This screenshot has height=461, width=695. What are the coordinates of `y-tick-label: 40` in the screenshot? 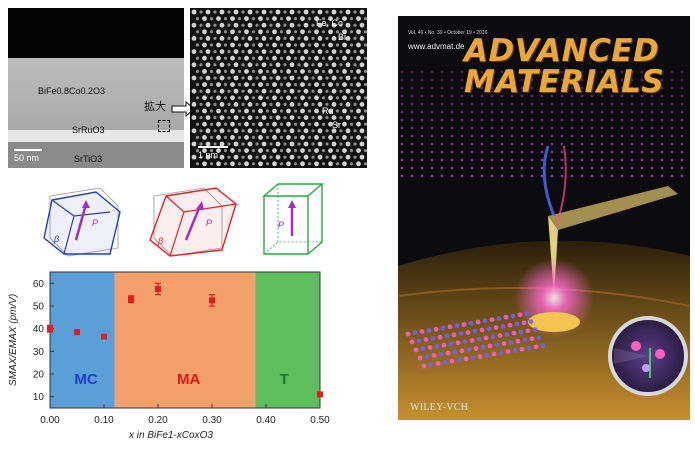 It's located at (39, 329).